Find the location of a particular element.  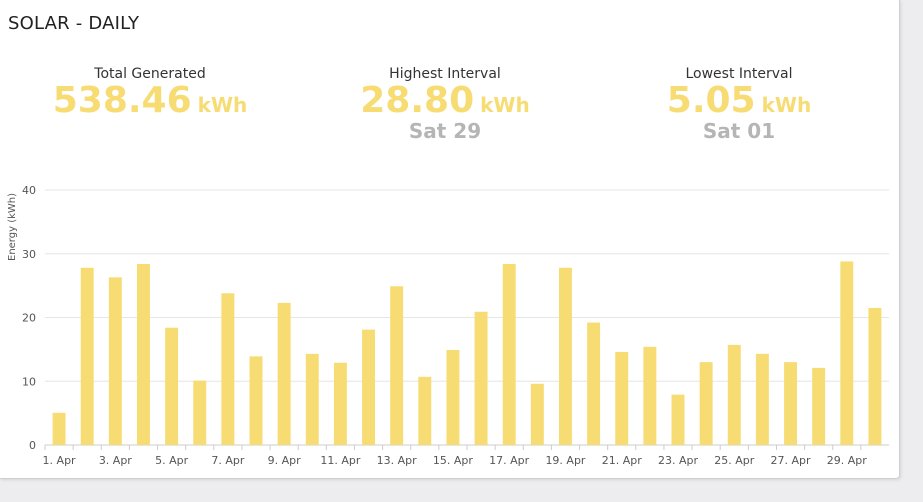

x-tick-label: 13. Apr is located at coordinates (397, 460).